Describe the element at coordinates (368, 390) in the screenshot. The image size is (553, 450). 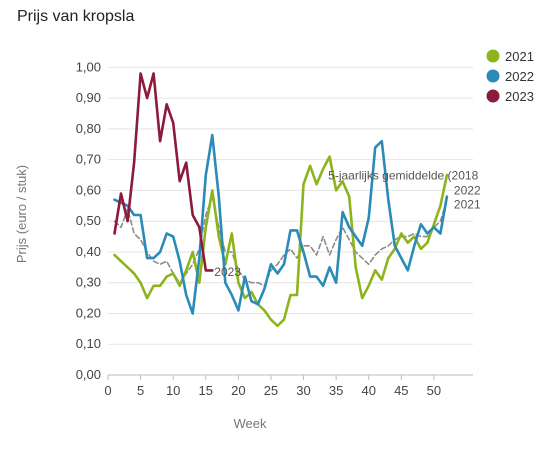
I see `x-tick-label: 40` at that location.